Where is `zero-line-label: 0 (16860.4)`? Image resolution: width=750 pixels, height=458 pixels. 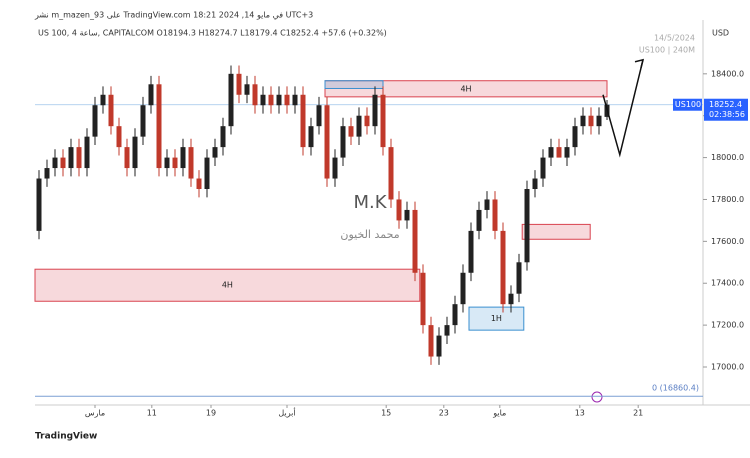 zero-line-label: 0 (16860.4) is located at coordinates (675, 388).